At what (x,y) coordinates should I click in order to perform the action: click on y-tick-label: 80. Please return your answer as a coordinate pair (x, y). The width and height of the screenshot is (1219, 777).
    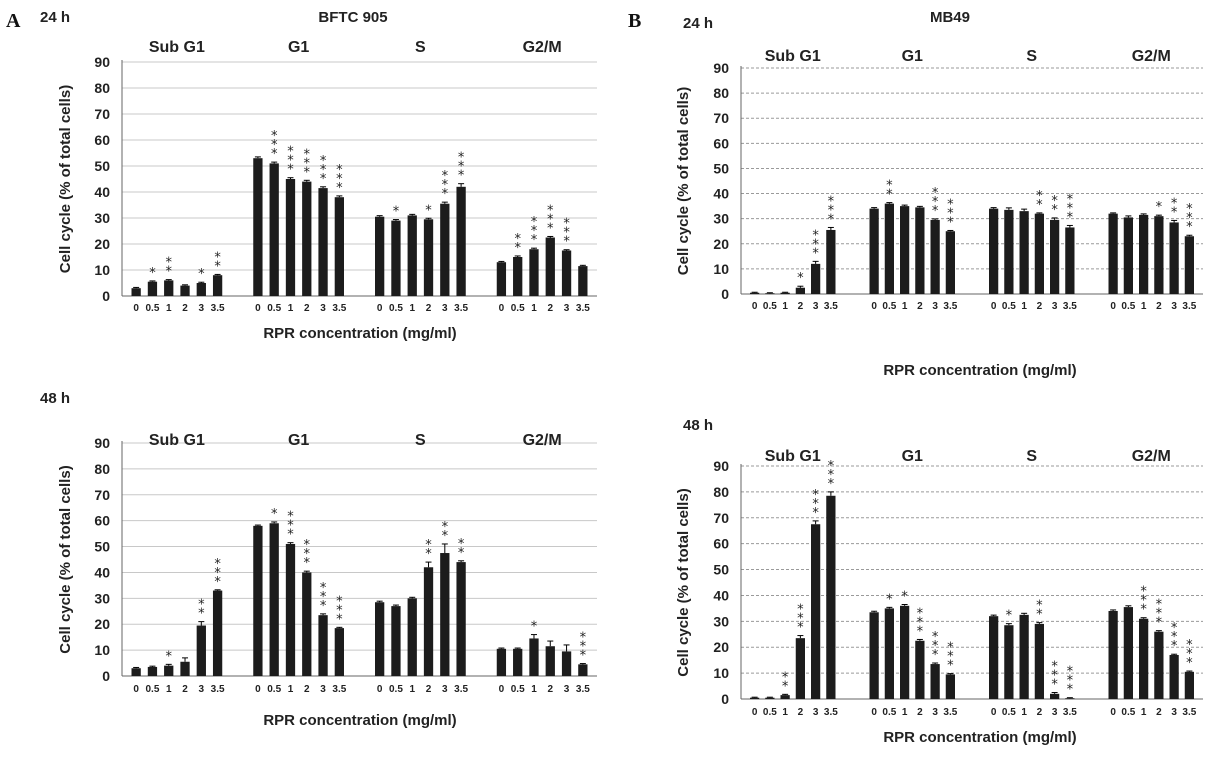
    Looking at the image, I should click on (721, 93).